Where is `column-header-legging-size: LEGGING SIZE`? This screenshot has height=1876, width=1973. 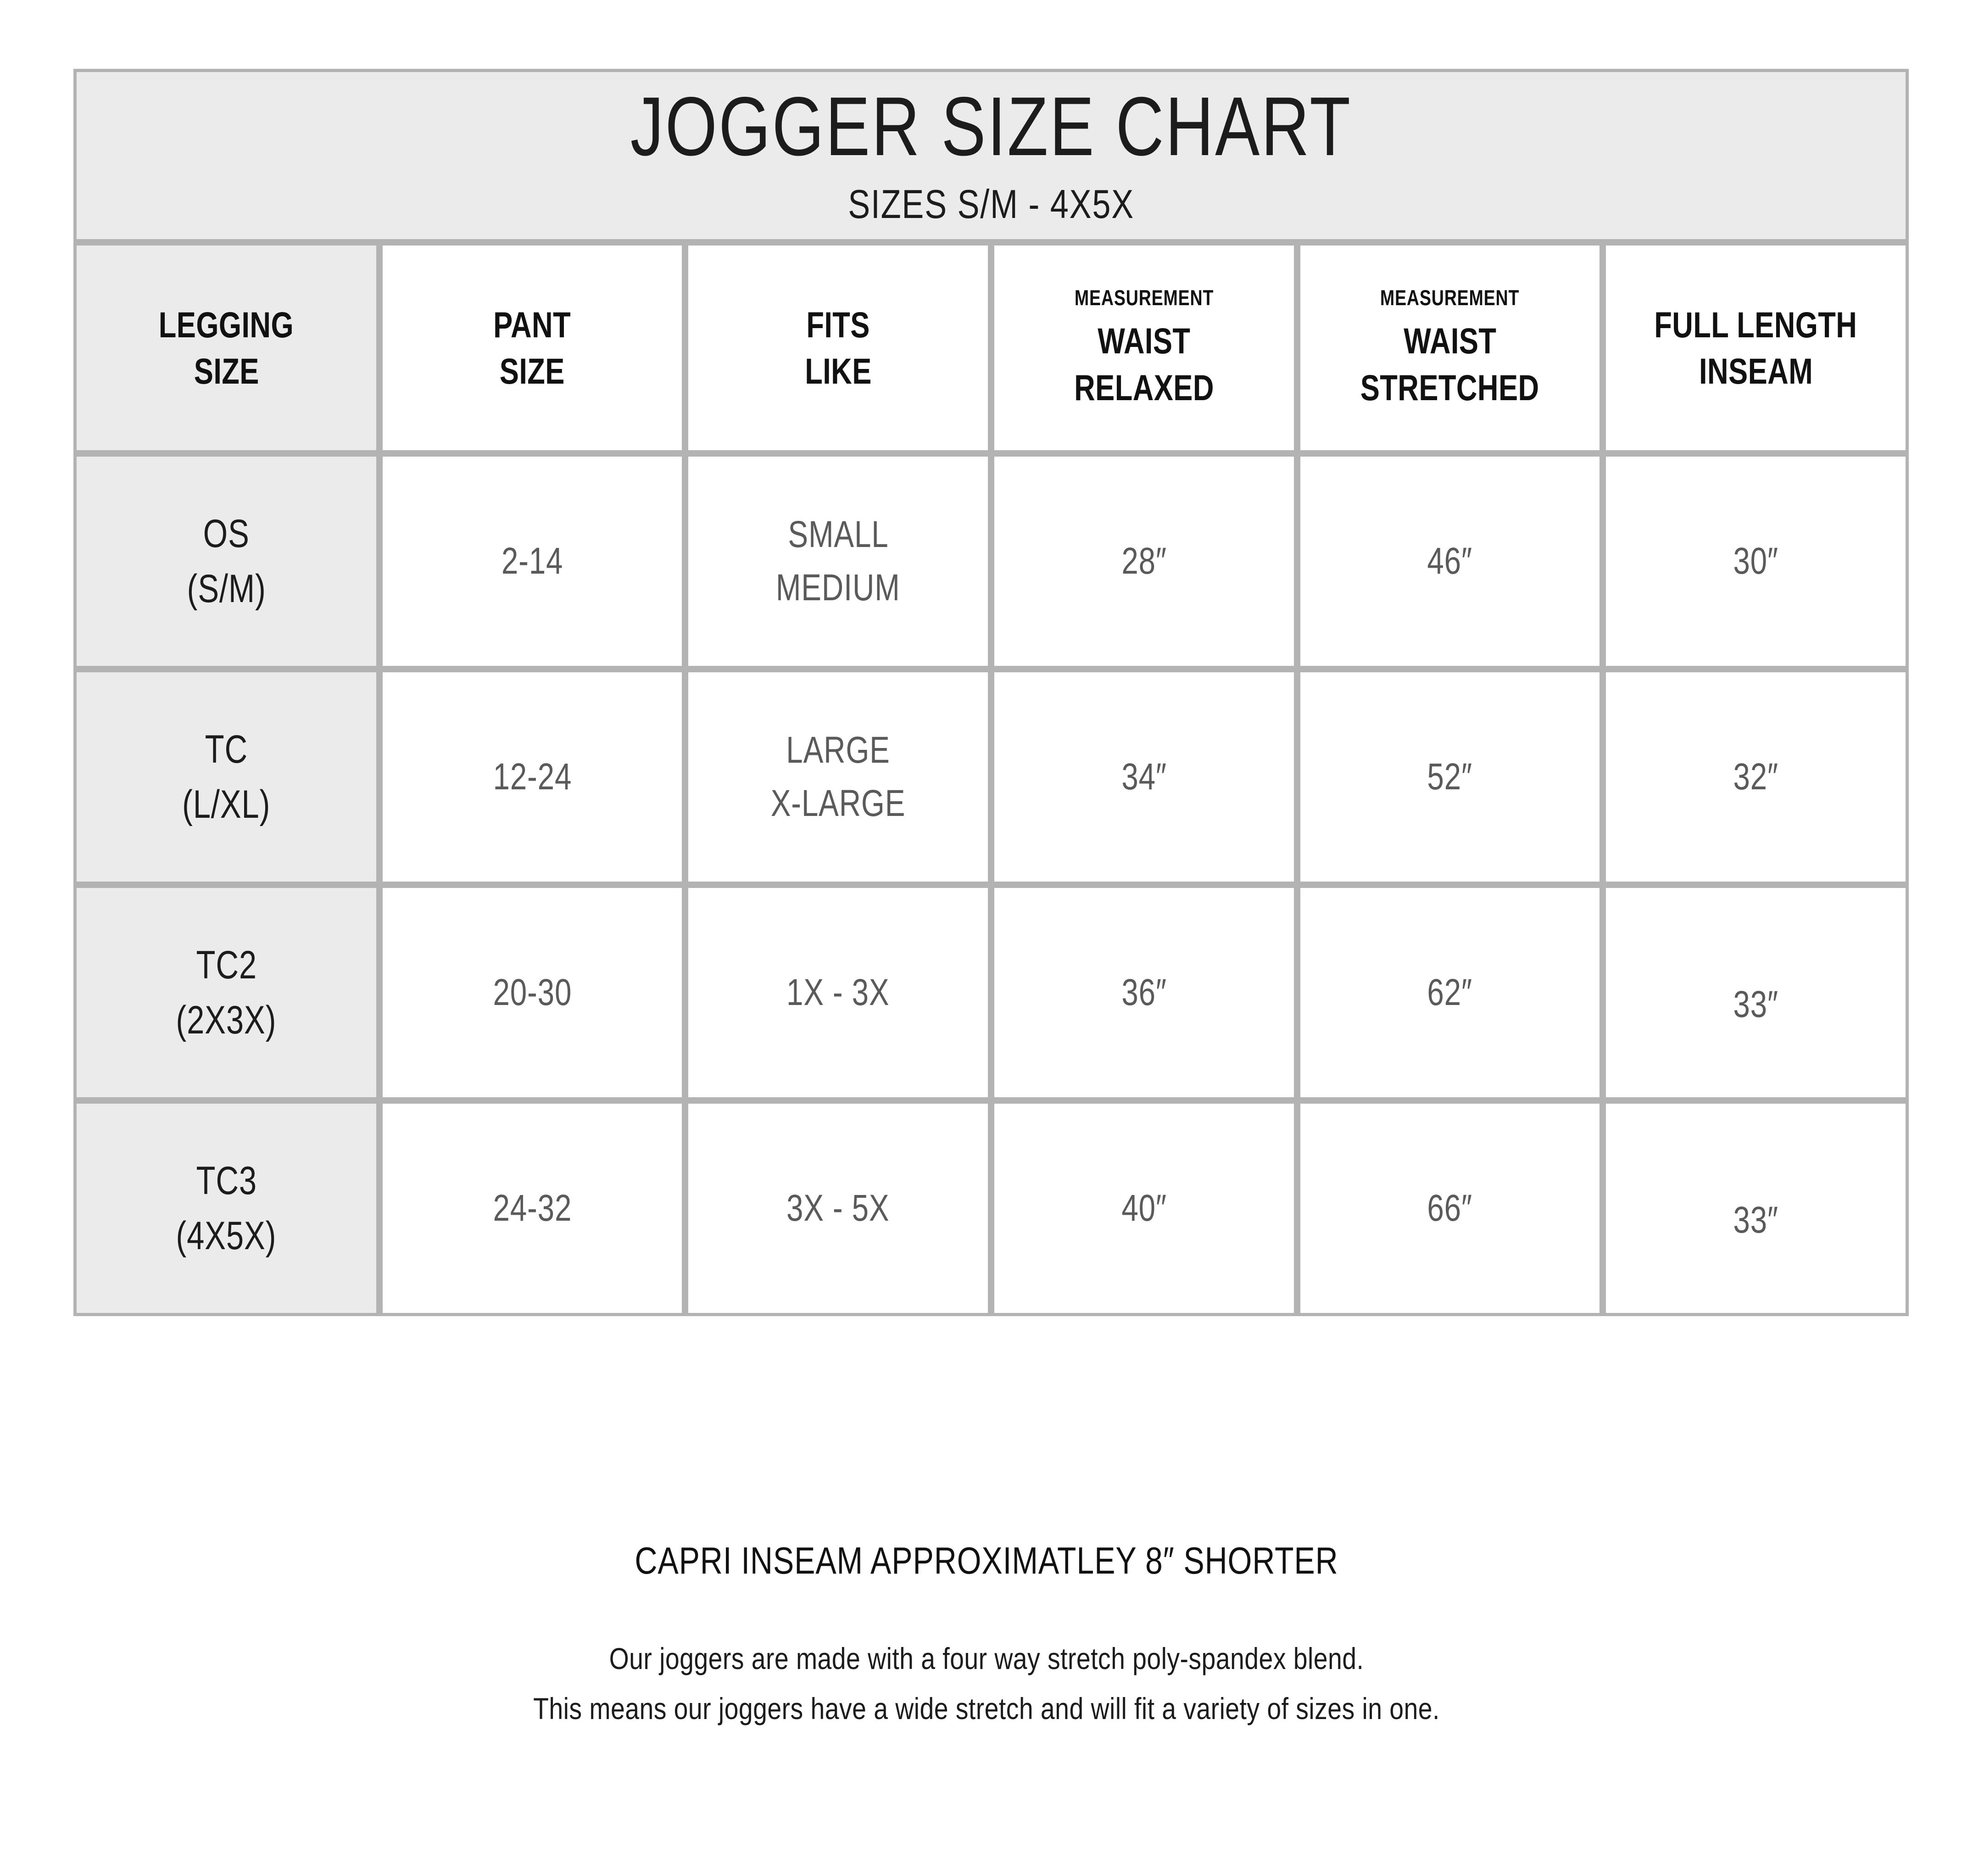
column-header-legging-size: LEGGING SIZE is located at coordinates (226, 348).